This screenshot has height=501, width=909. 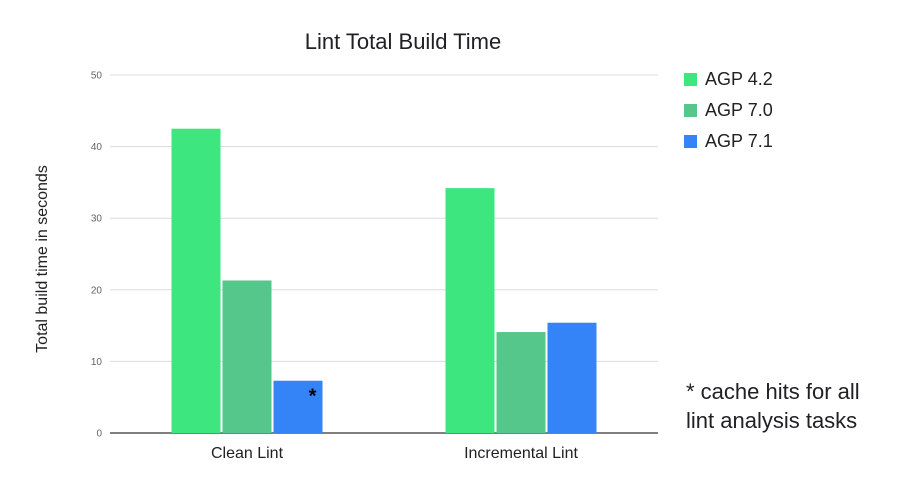 What do you see at coordinates (97, 255) in the screenshot?
I see `y-tick-labels: 0 10 20 30 40 50` at bounding box center [97, 255].